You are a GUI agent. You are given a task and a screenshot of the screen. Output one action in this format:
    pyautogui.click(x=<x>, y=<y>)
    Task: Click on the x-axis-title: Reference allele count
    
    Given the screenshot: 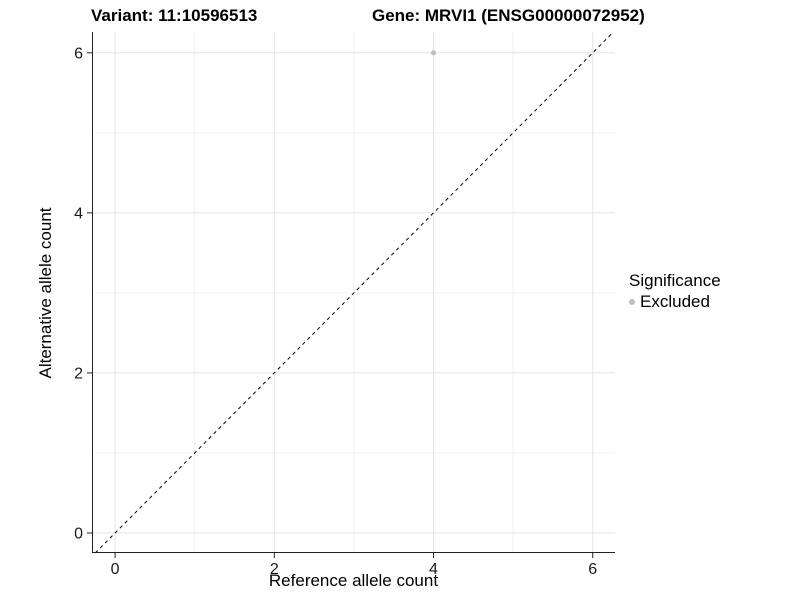 What is the action you would take?
    pyautogui.click(x=353, y=580)
    